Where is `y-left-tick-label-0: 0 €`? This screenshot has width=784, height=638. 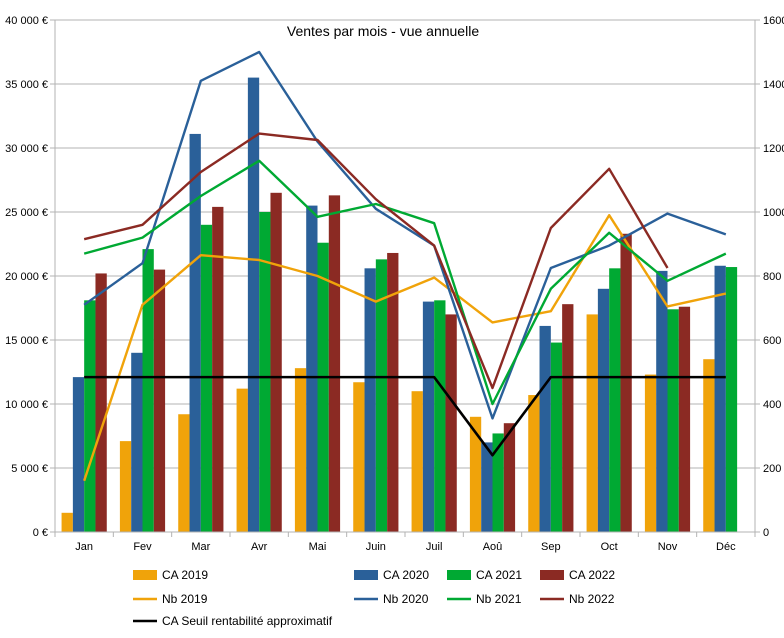
y-left-tick-label-0: 0 € is located at coordinates (40, 533).